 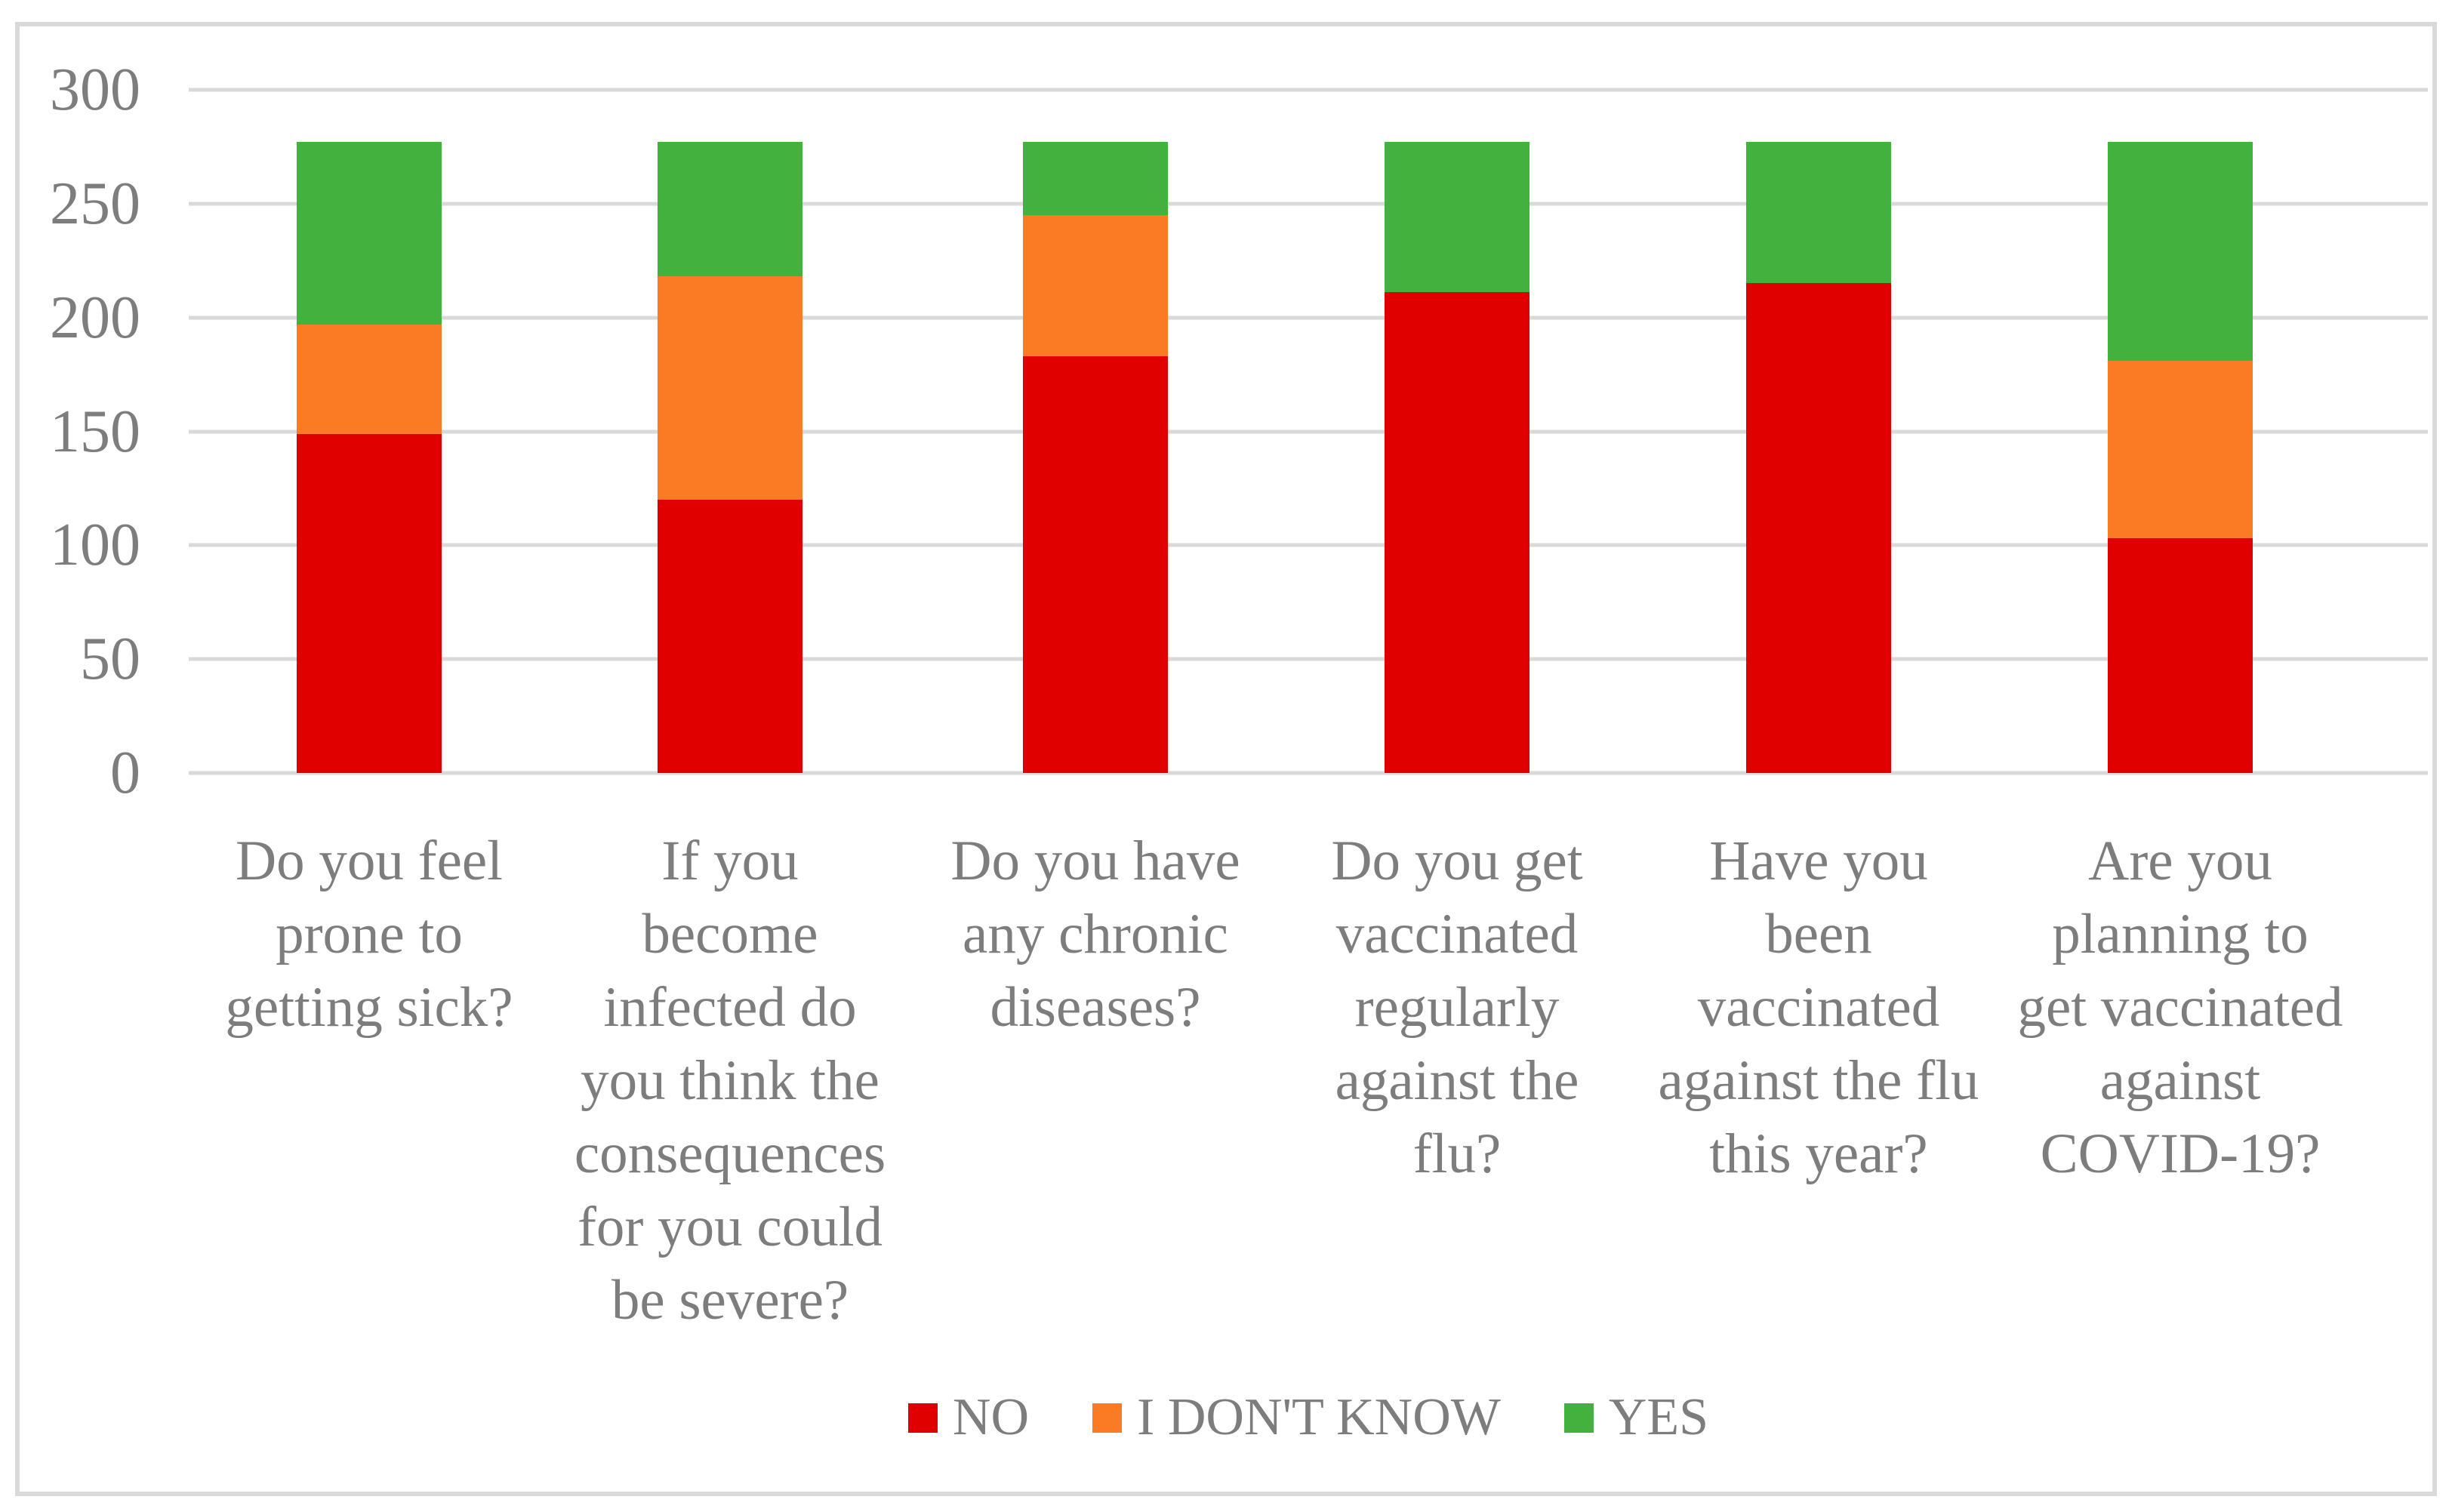 I want to click on y-tick-label: 150, so click(x=95, y=431).